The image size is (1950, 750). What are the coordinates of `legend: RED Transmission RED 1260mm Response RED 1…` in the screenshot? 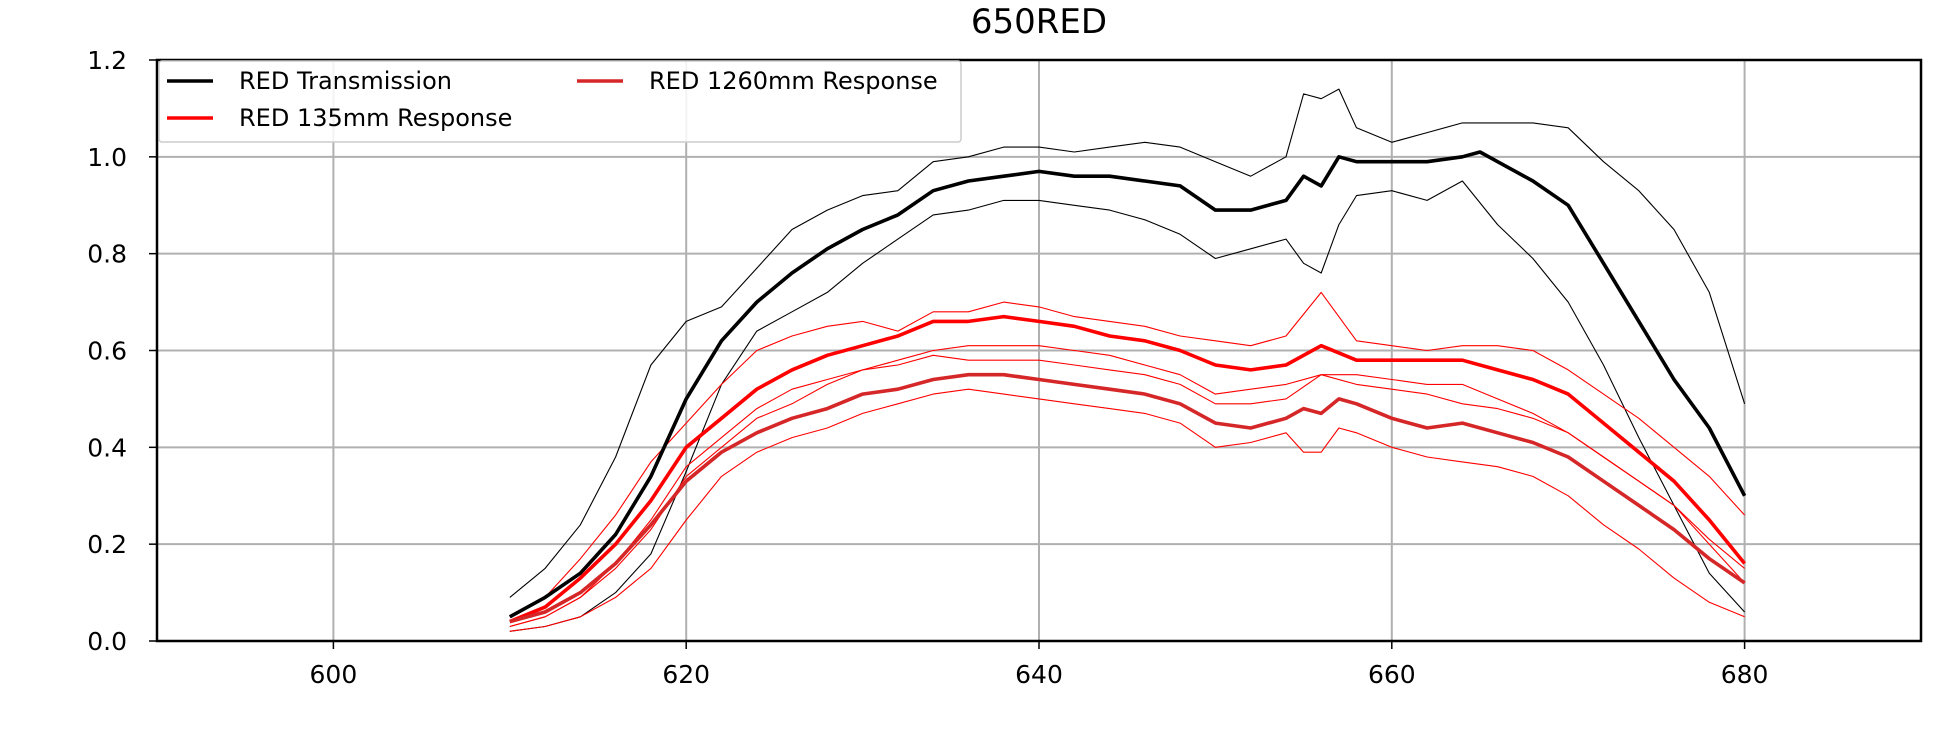 It's located at (560, 101).